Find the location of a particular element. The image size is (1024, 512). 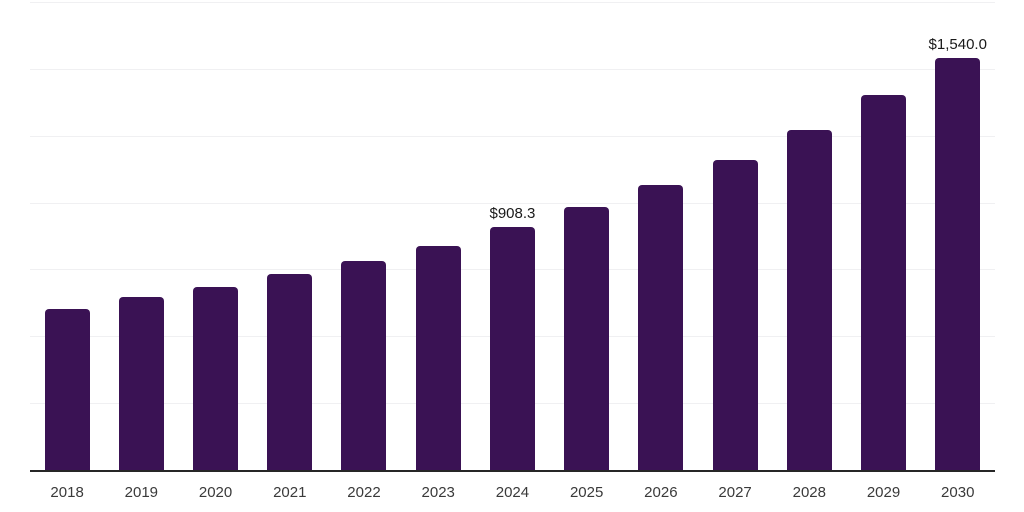

bar-column-2025: 2025 is located at coordinates (587, 251).